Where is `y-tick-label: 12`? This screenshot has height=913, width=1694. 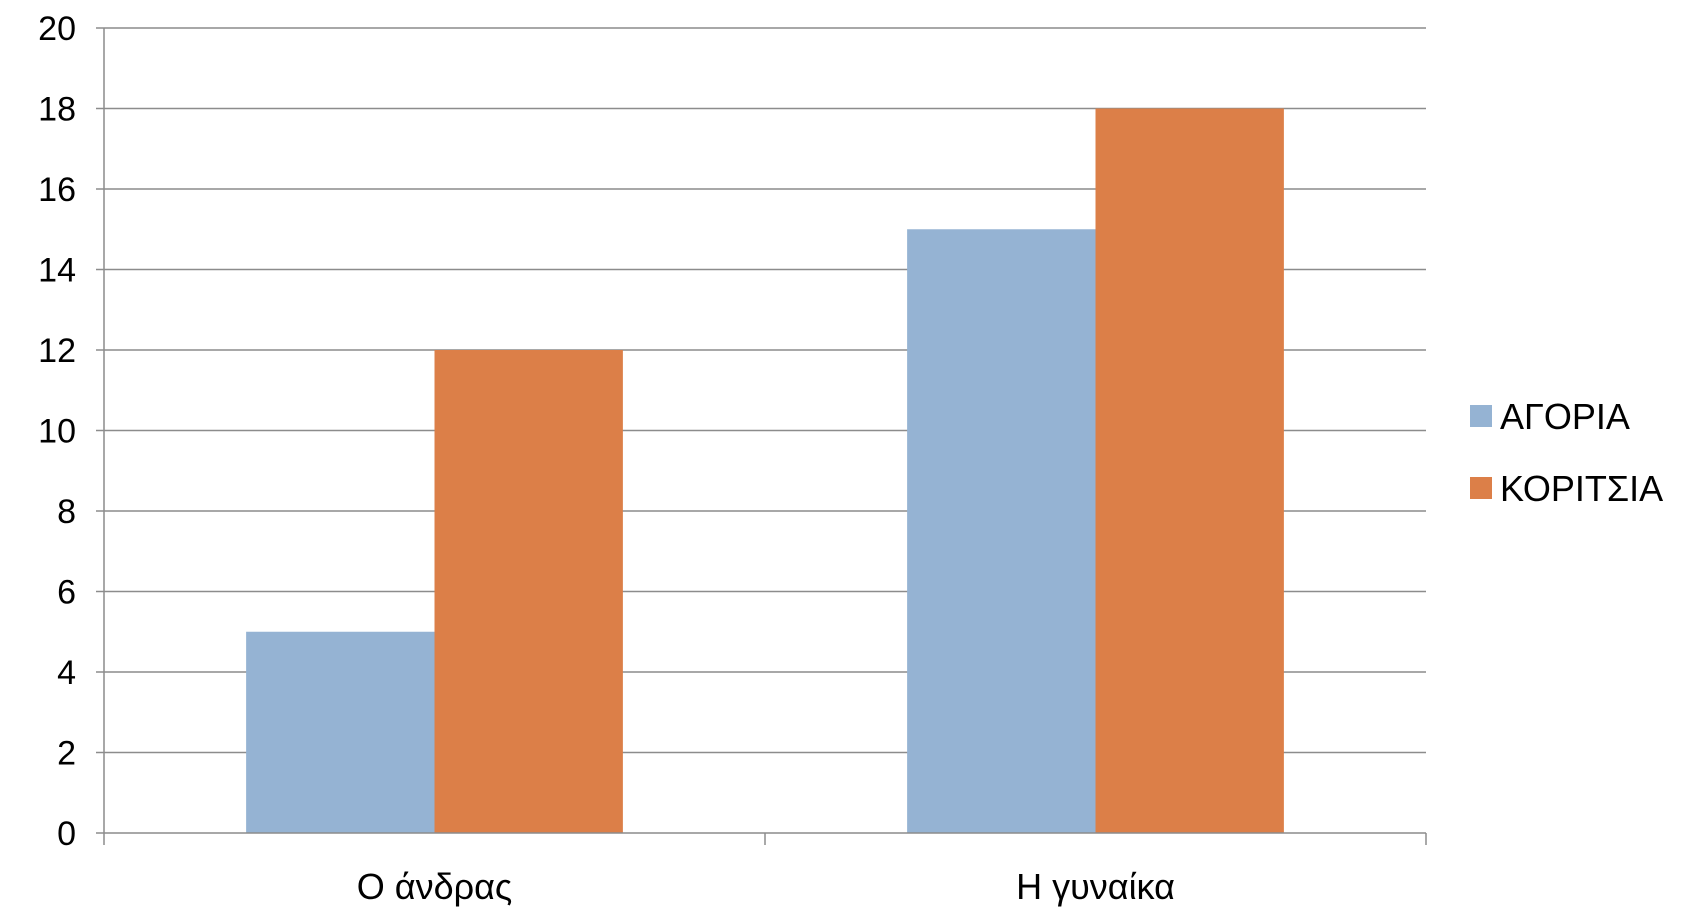 y-tick-label: 12 is located at coordinates (57, 351).